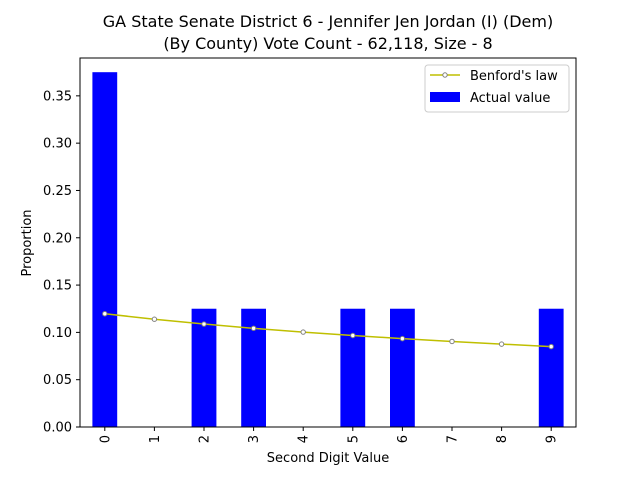  I want to click on y-tick-label: 0.10, so click(57, 333).